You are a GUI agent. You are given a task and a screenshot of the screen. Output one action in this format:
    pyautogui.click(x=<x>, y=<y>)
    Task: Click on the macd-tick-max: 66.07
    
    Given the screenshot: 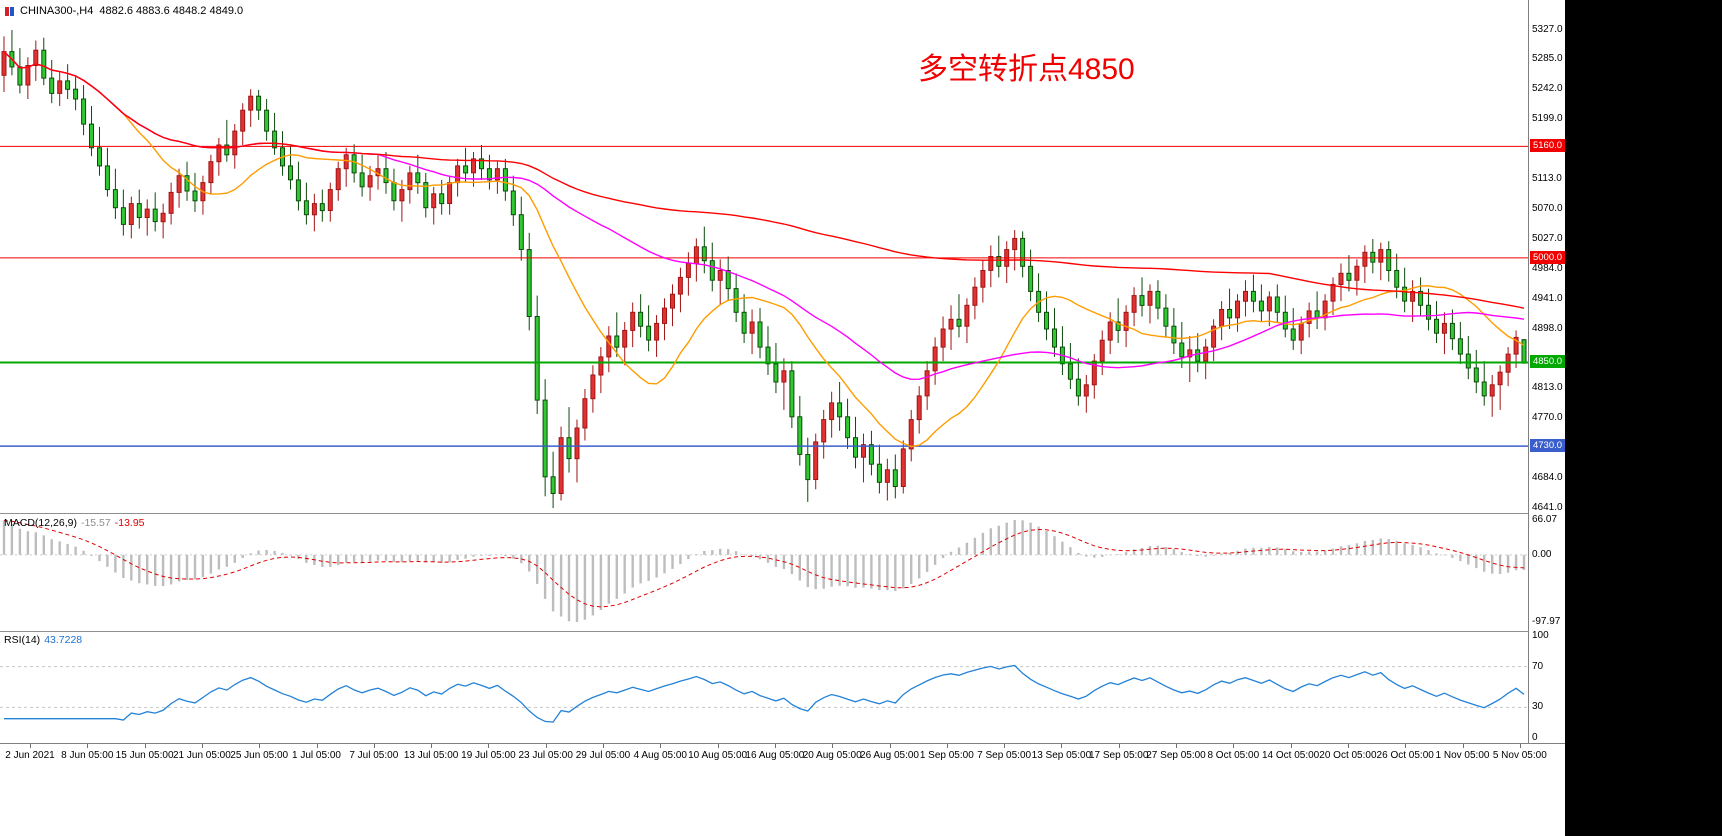 What is the action you would take?
    pyautogui.click(x=1545, y=519)
    